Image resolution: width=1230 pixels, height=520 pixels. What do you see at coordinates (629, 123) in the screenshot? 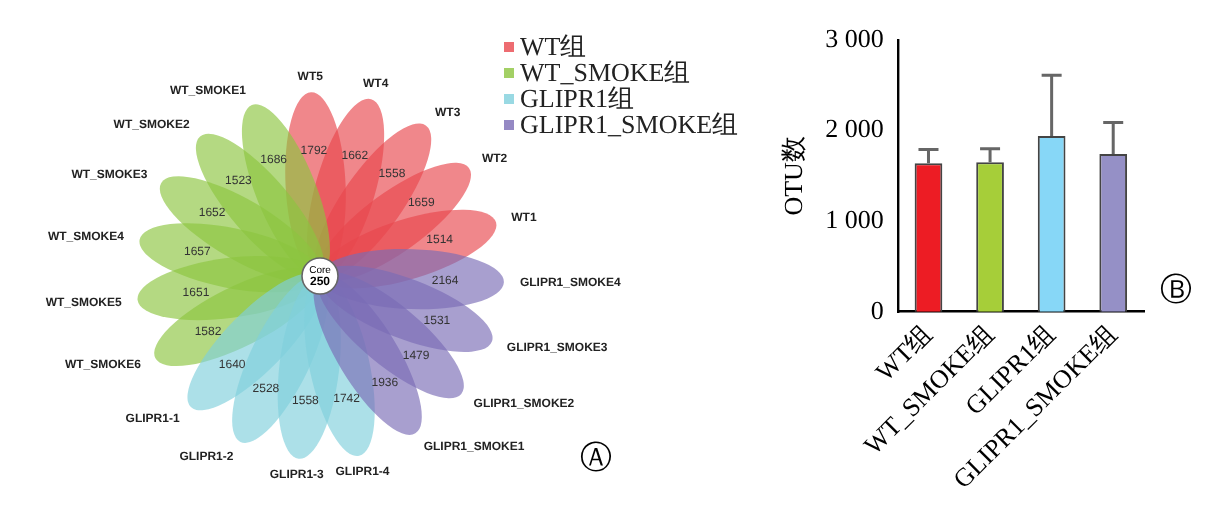
I see `legend-label: GLIPR1_SMOKE组` at bounding box center [629, 123].